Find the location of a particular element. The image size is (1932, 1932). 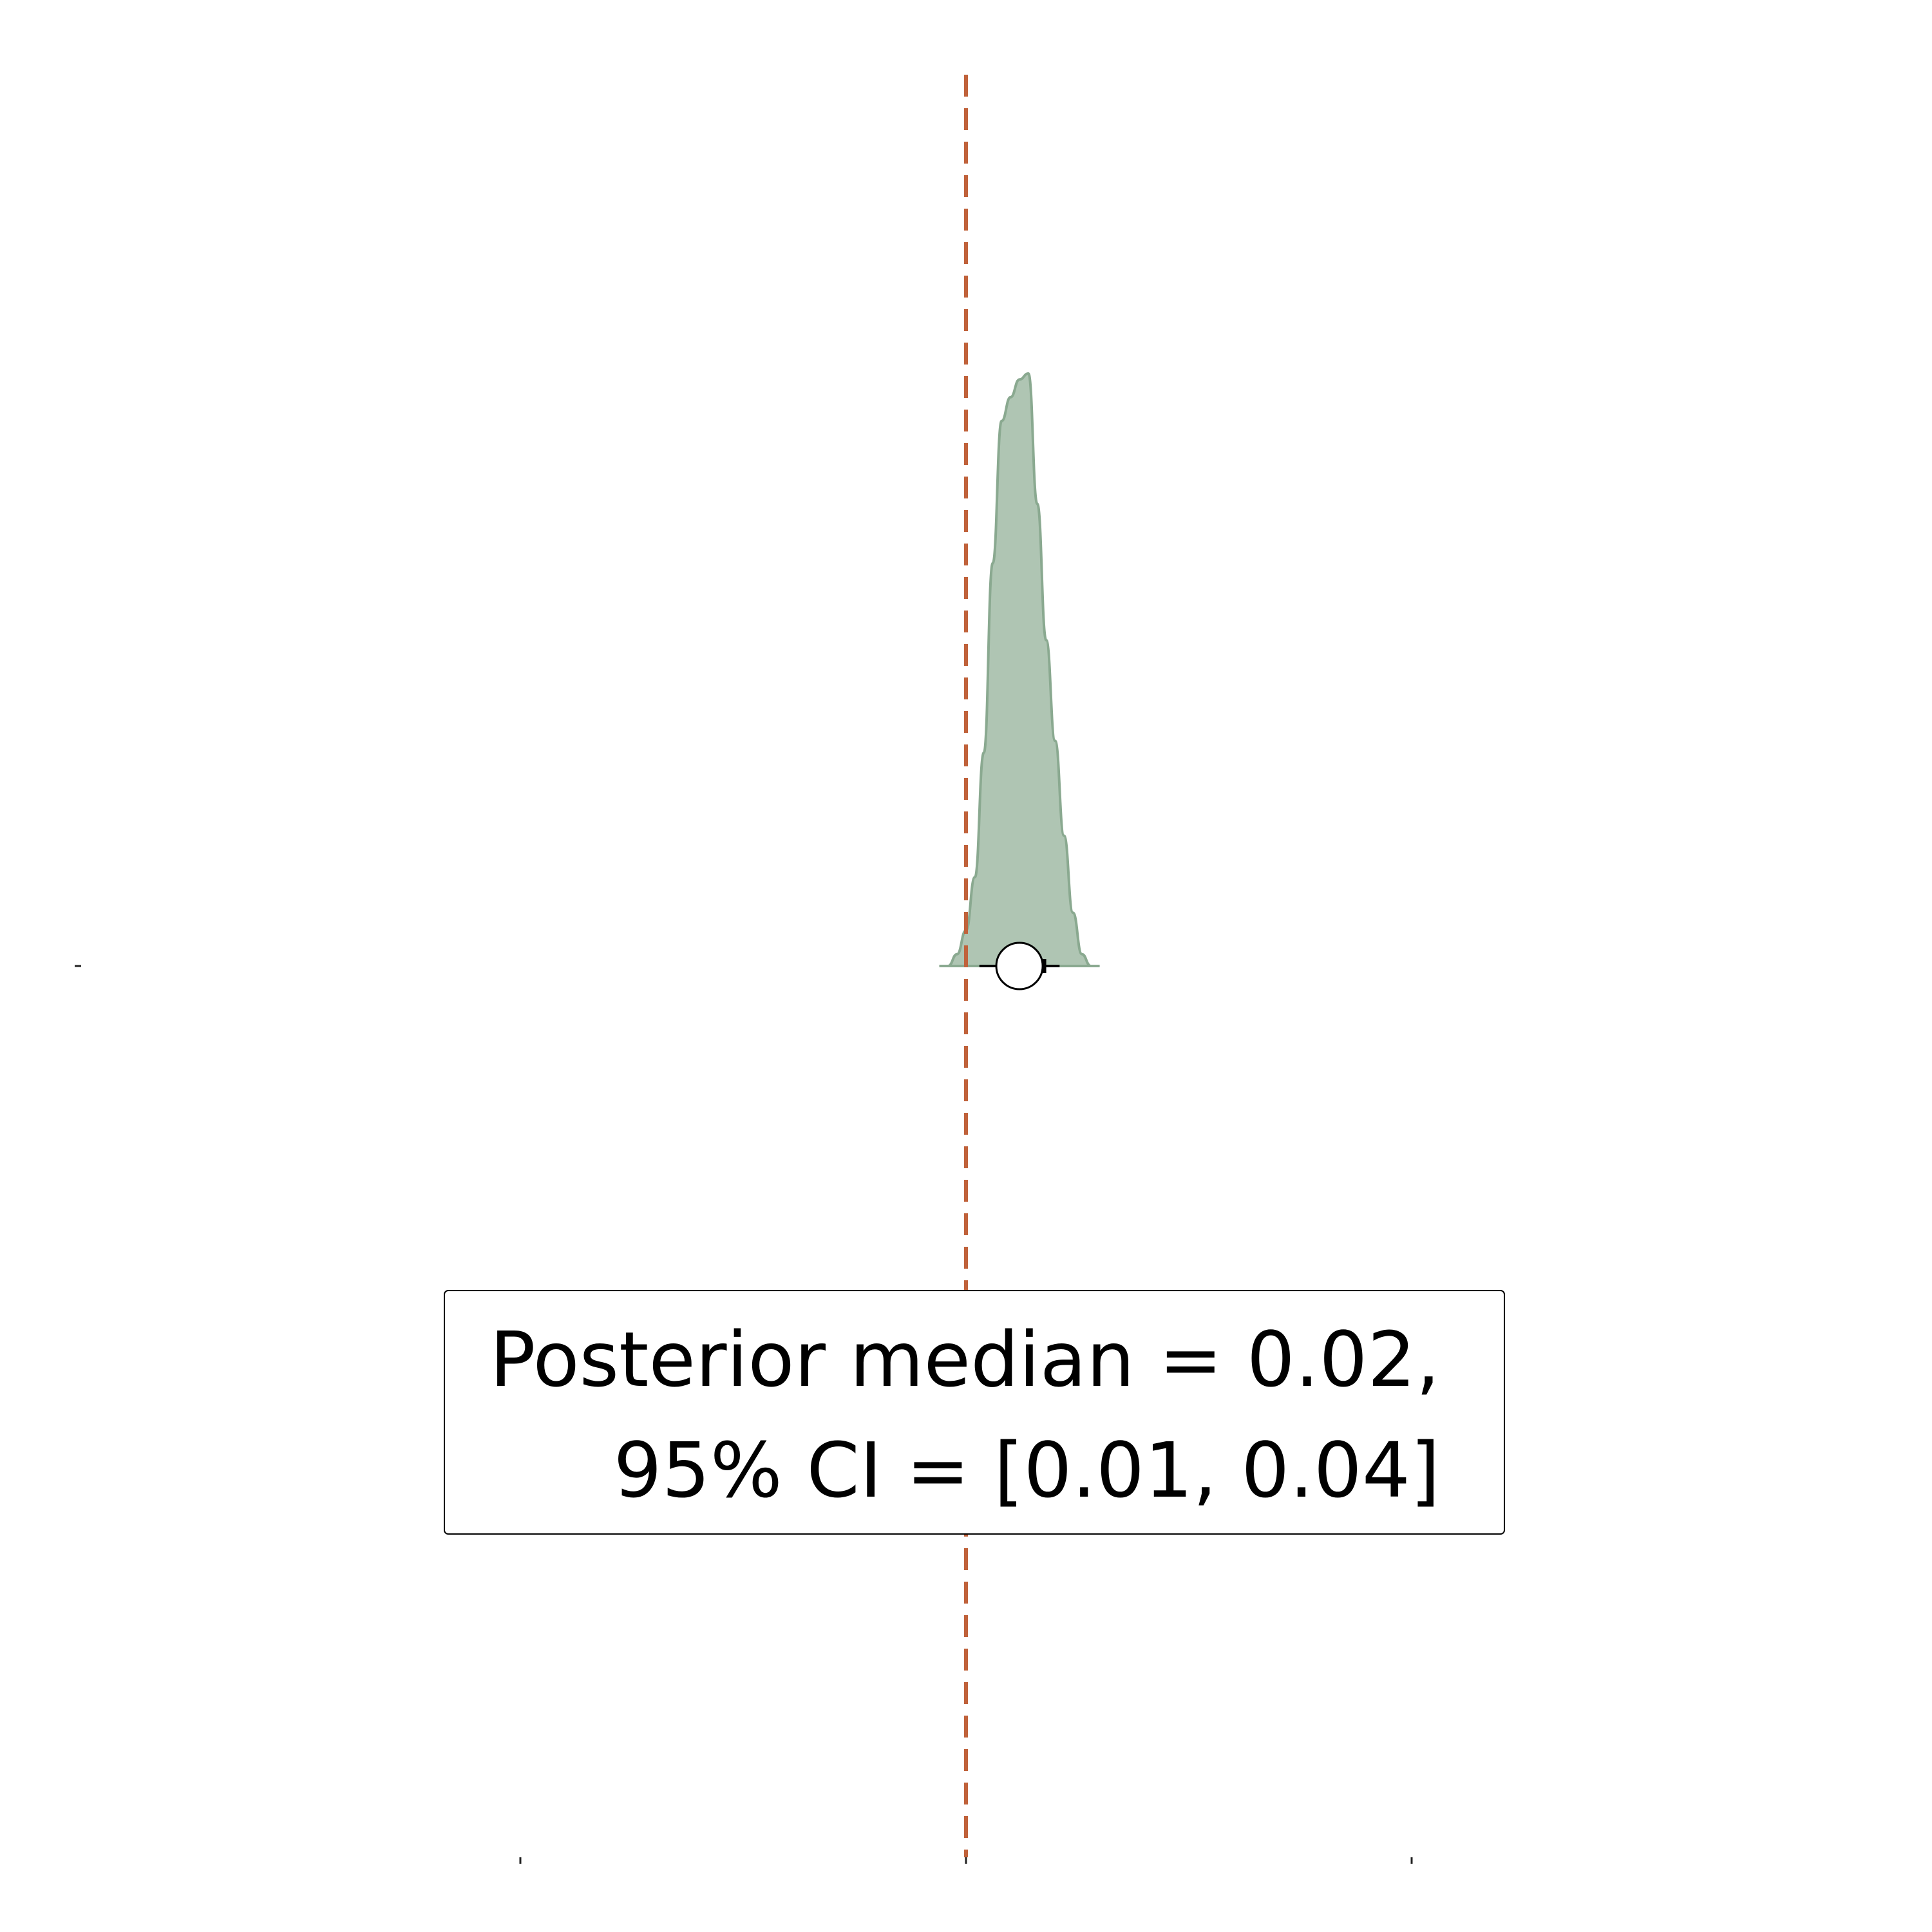

density-curve is located at coordinates (1019, 669).